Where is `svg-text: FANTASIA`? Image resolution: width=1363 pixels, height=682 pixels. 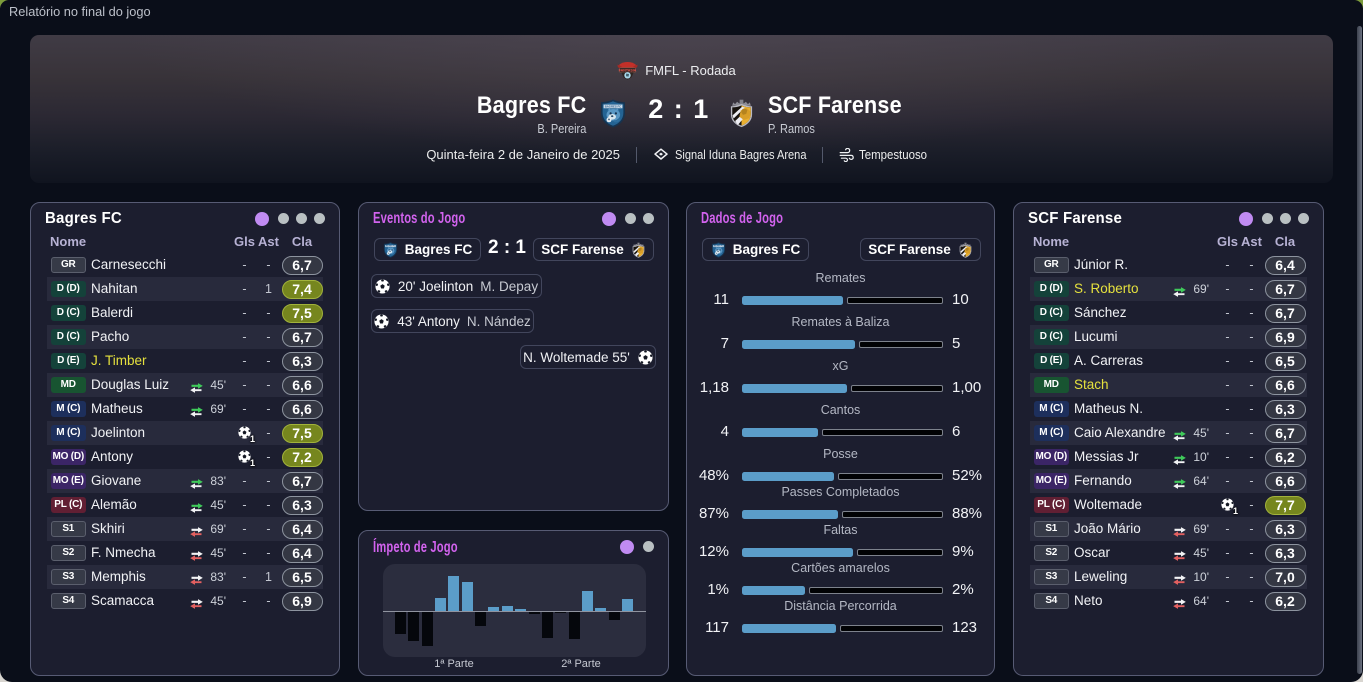 svg-text: FANTASIA is located at coordinates (628, 71).